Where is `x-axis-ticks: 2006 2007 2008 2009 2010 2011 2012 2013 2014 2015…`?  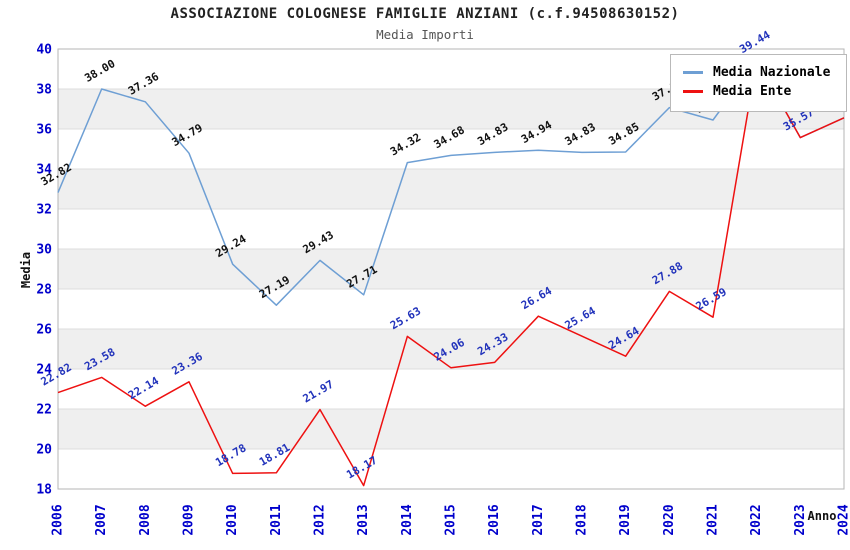
x-axis-ticks: 2006 2007 2008 2009 2010 2011 2012 2013 2014 2015… is located at coordinates (450, 519).